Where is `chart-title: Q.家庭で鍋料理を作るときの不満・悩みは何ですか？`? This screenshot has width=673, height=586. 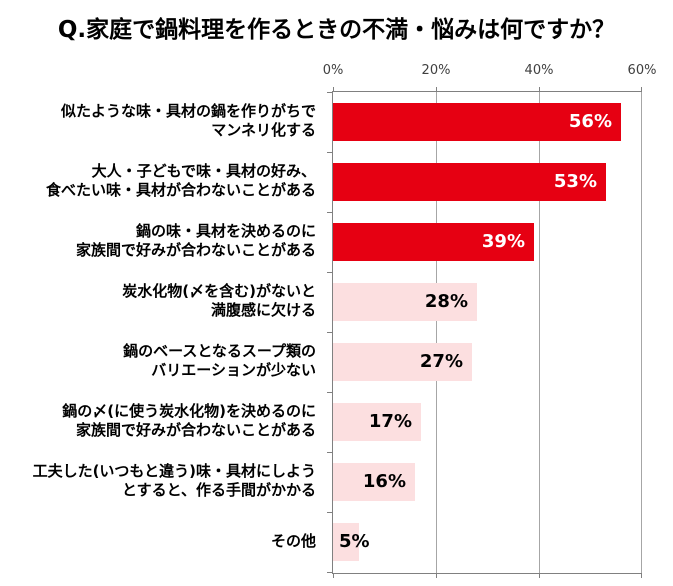 chart-title: Q.家庭で鍋料理を作るときの不満・悩みは何ですか？ is located at coordinates (336, 30).